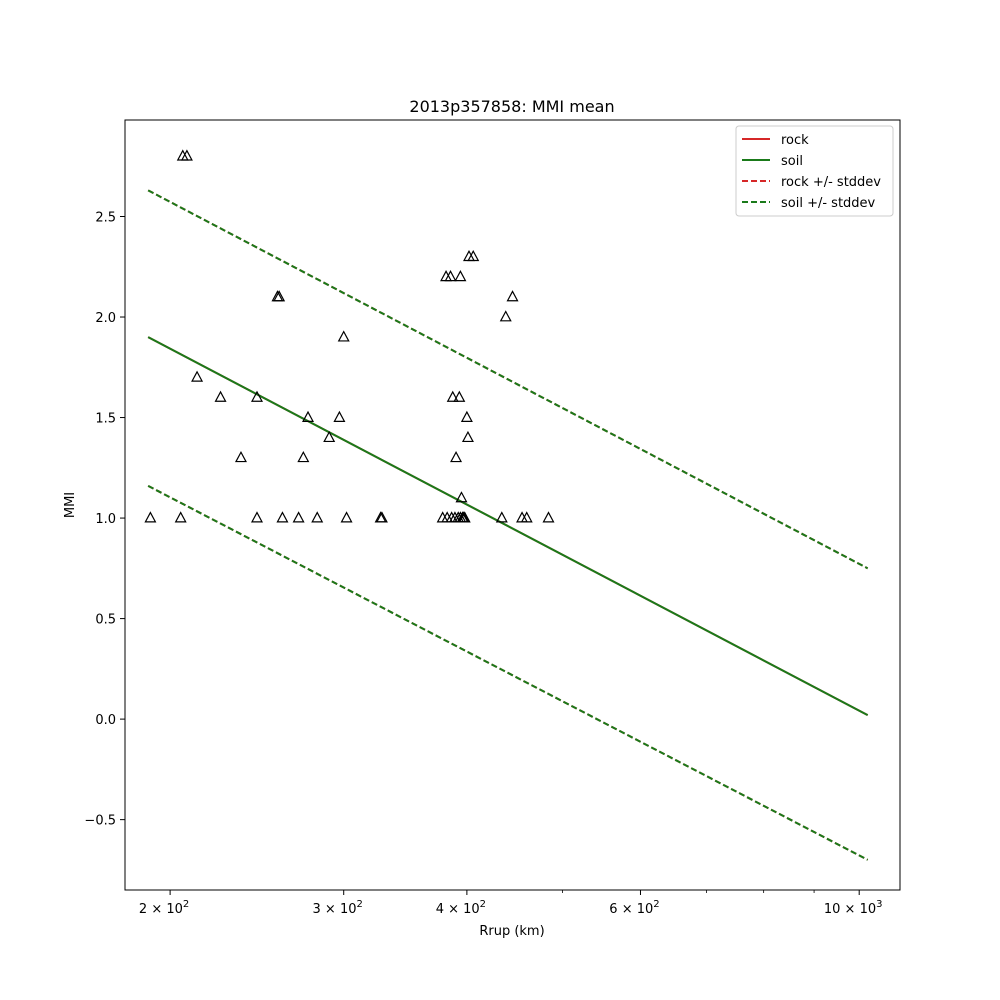 This screenshot has height=1000, width=1000. Describe the element at coordinates (105, 218) in the screenshot. I see `y-tick-label: 2.5` at that location.